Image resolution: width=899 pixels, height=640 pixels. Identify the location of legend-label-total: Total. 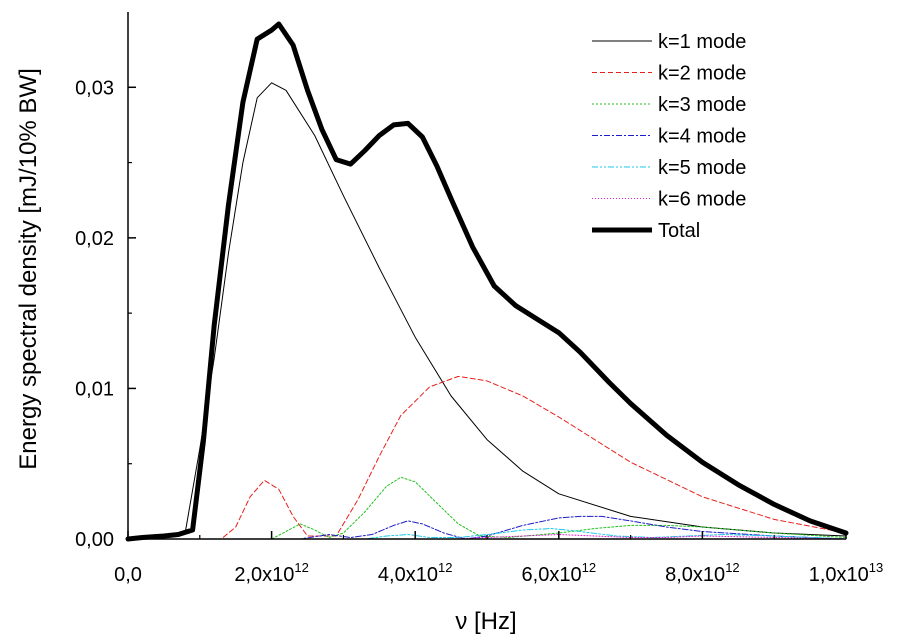
(679, 231).